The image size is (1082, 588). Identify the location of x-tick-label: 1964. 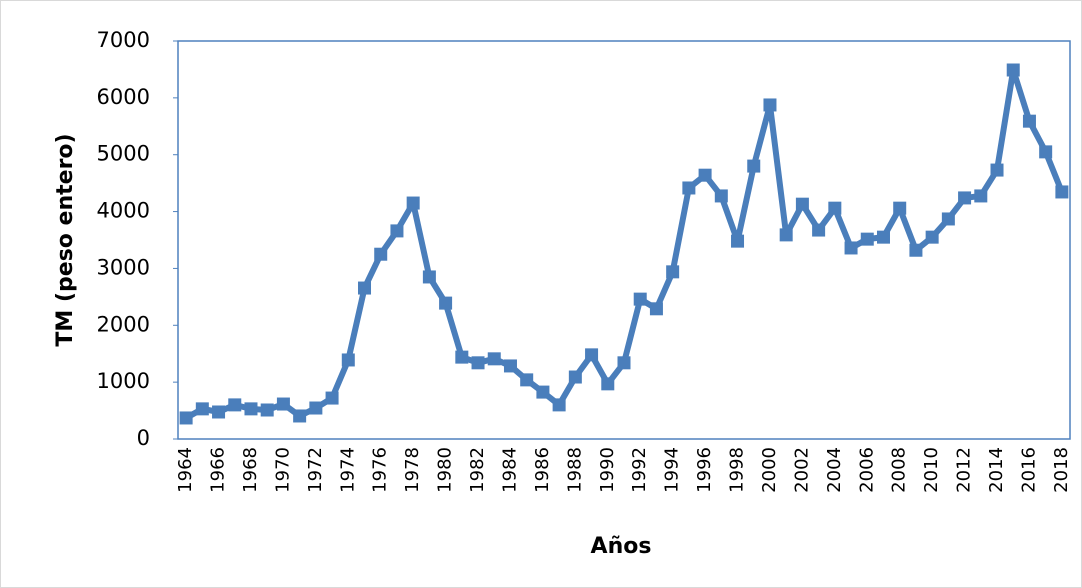
(185, 470).